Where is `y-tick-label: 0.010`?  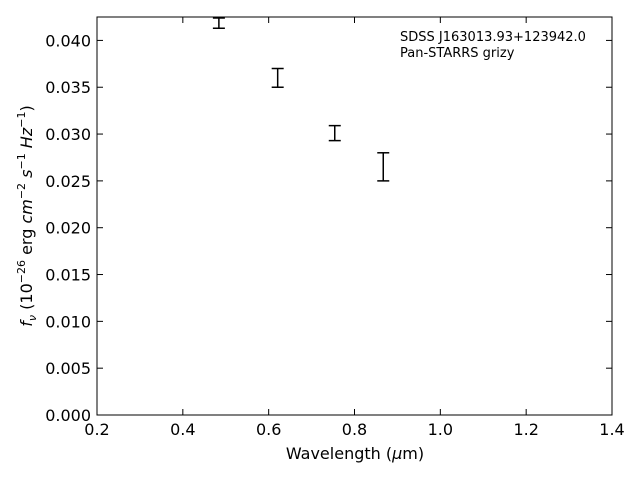 y-tick-label: 0.010 is located at coordinates (68, 321).